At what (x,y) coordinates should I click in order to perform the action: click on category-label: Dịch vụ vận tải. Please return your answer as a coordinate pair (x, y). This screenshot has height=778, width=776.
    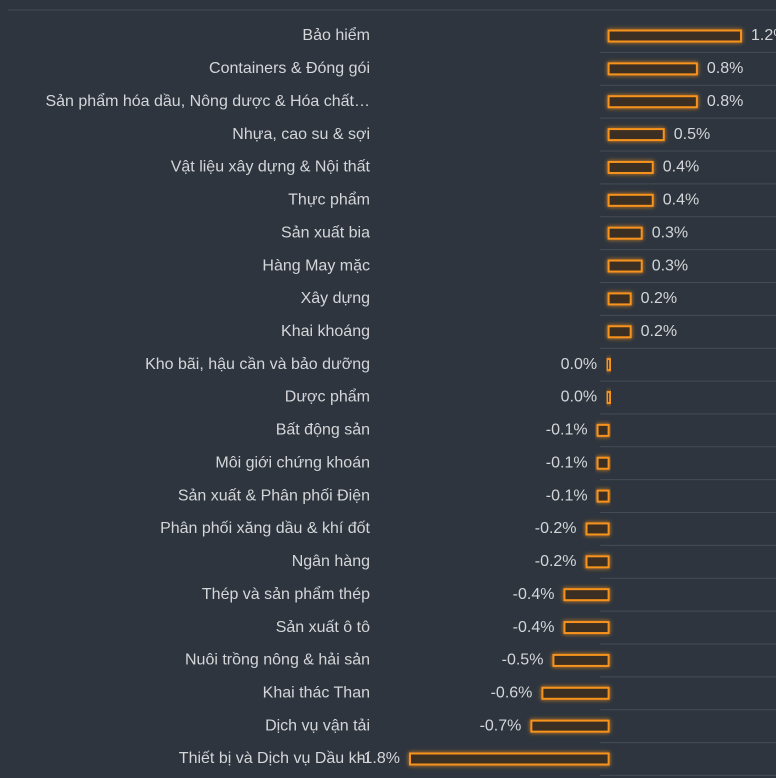
    Looking at the image, I should click on (317, 725).